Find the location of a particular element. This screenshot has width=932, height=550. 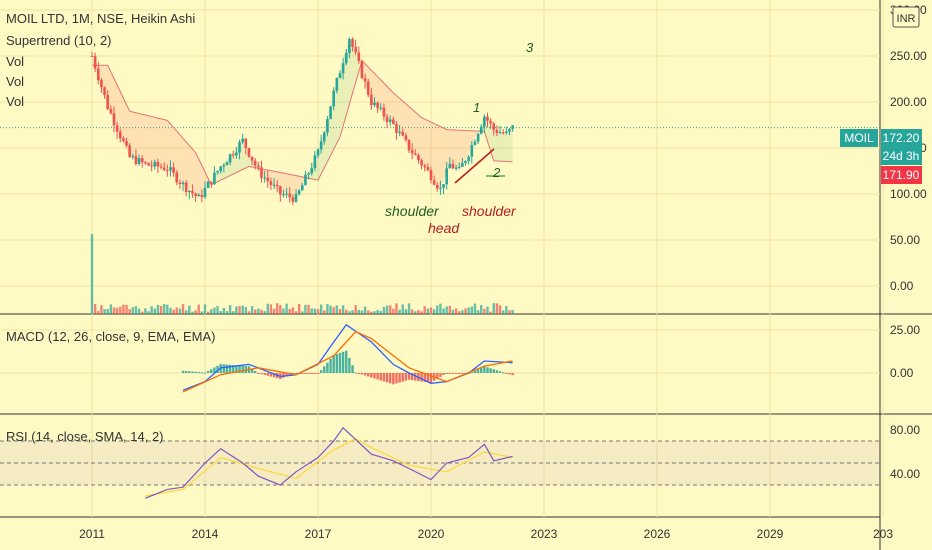

legend-vol-3: Vol is located at coordinates (15, 101).